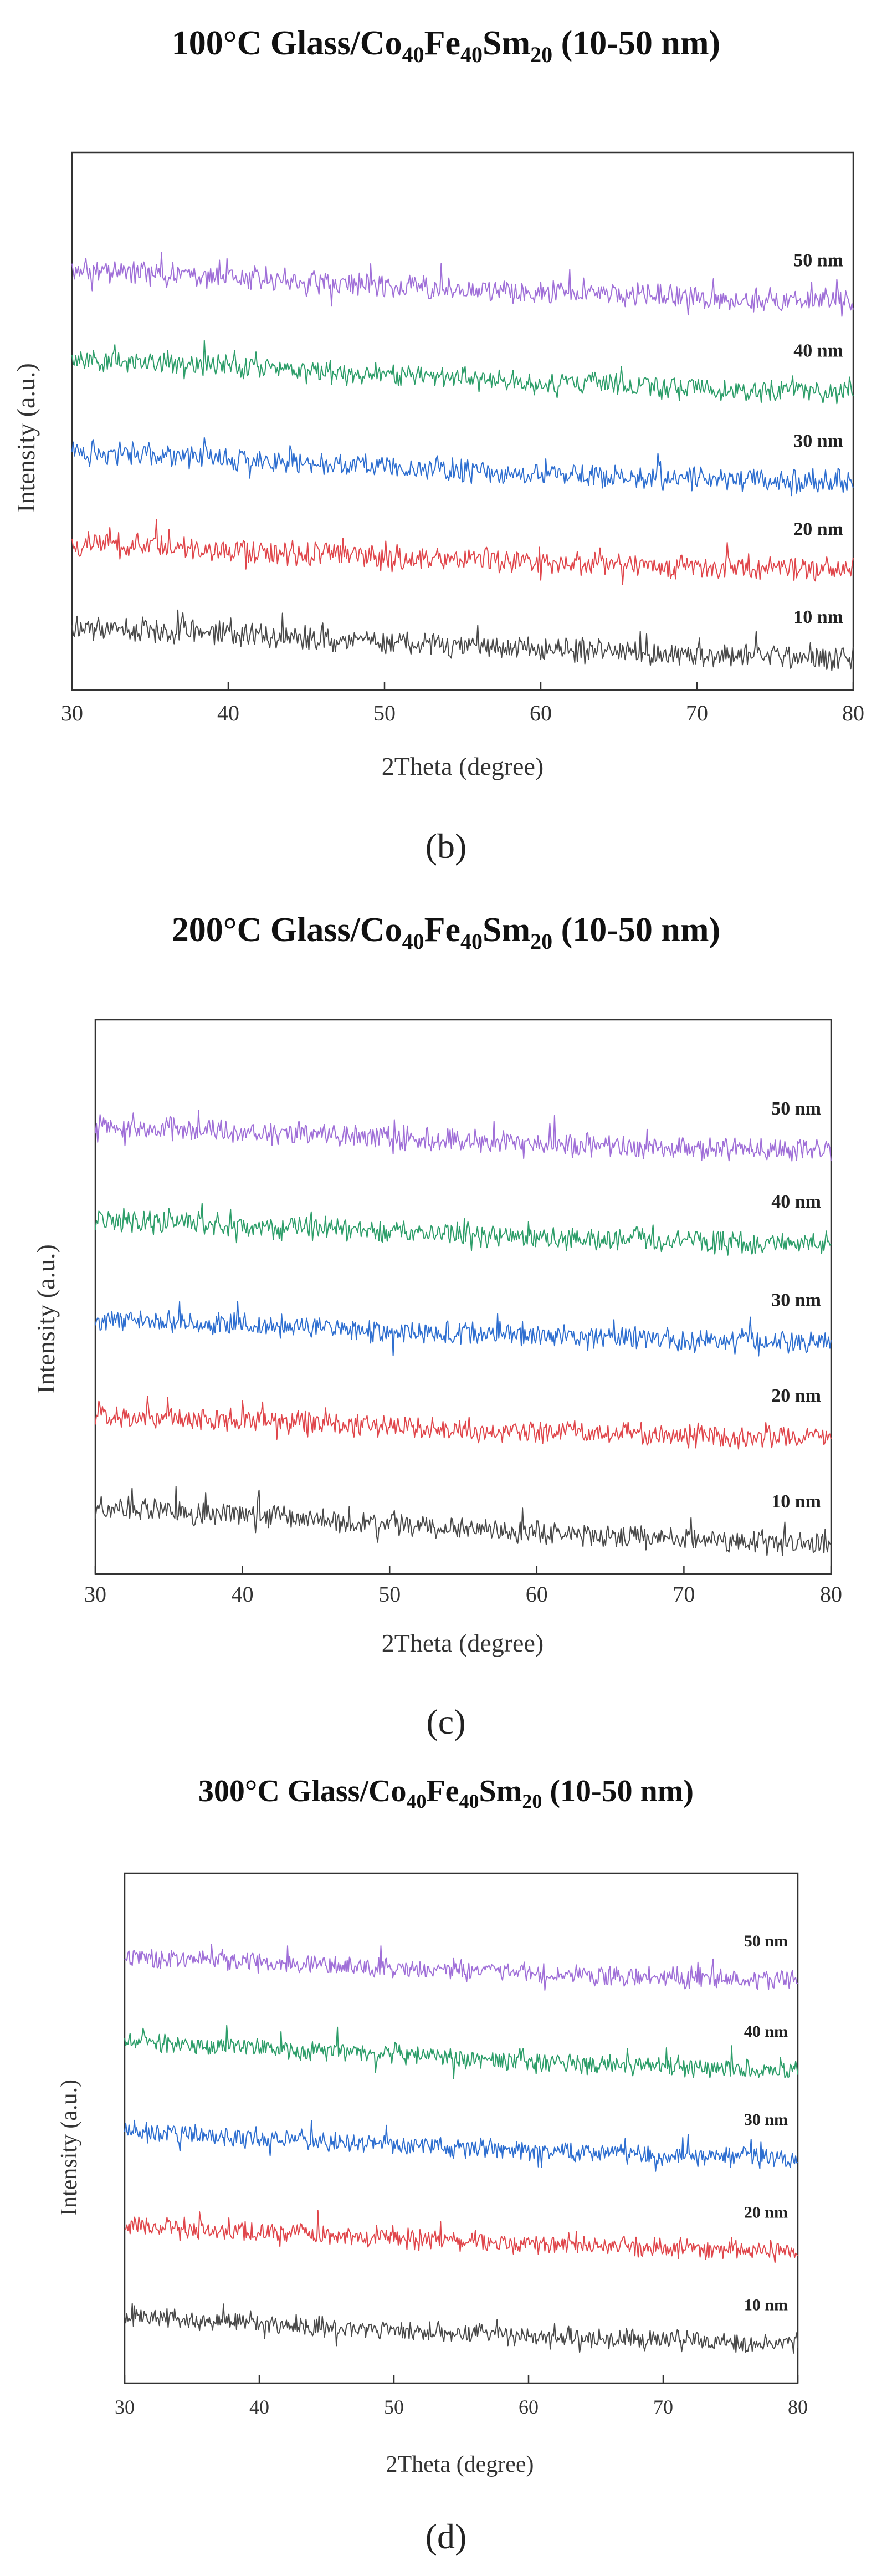 The height and width of the screenshot is (2576, 892). I want to click on panel-label: (b), so click(446, 846).